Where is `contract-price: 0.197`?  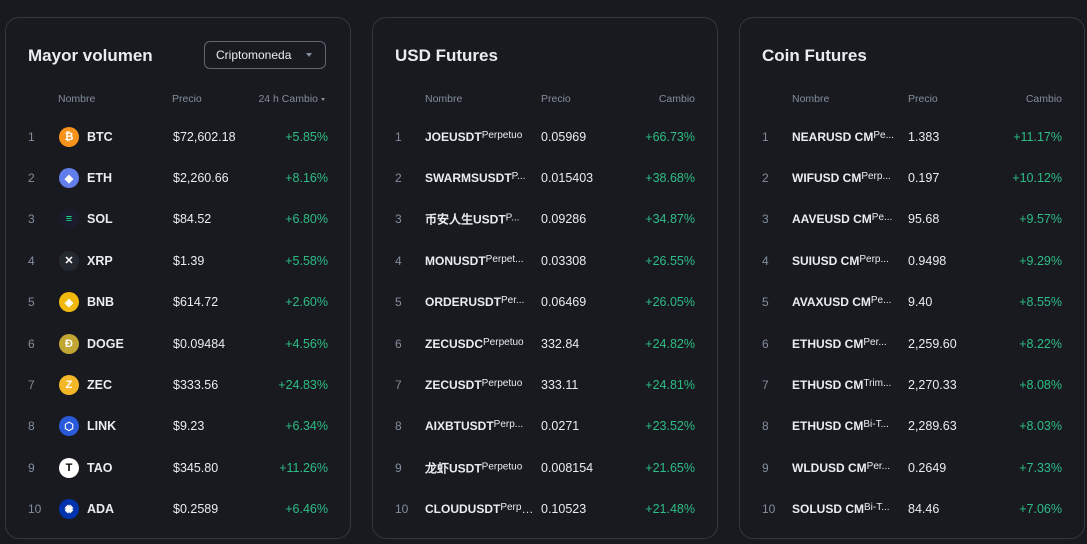
contract-price: 0.197 is located at coordinates (924, 178).